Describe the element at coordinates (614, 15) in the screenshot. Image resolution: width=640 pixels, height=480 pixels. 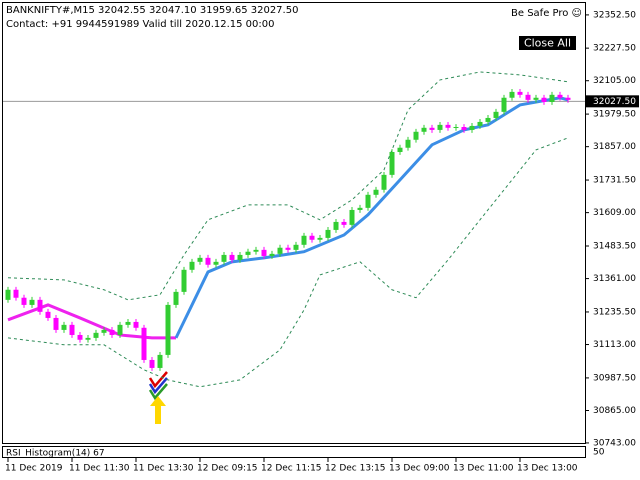
I see `y-tick-label: 32352.50` at that location.